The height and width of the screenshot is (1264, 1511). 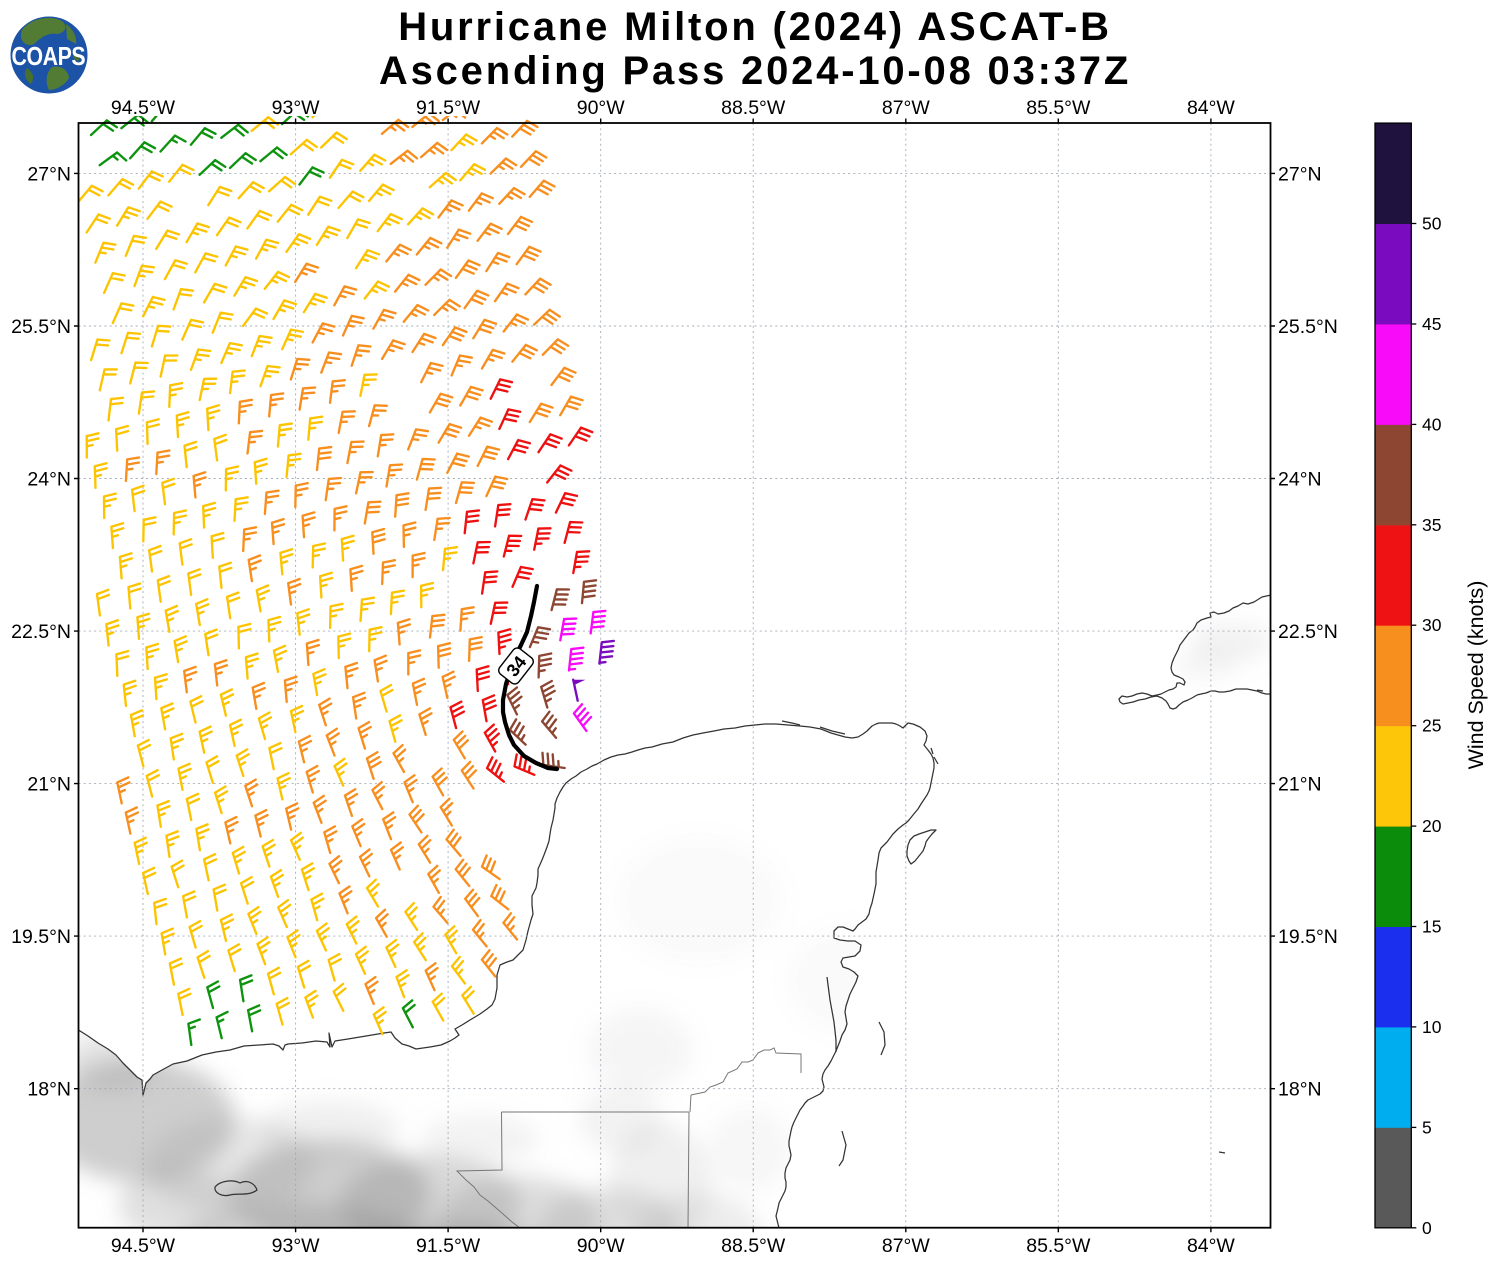 I want to click on svg-text: 40, so click(x=1432, y=424).